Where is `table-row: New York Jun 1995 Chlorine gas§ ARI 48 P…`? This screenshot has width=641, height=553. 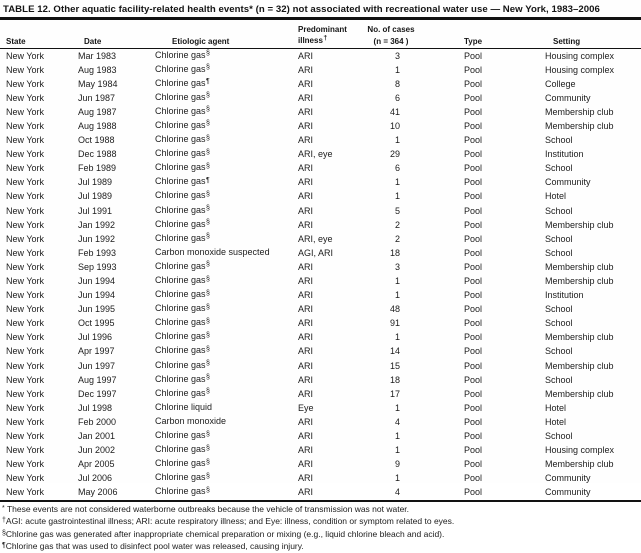
table-row: New York Jun 1995 Chlorine gas§ ARI 48 P… is located at coordinates (320, 309).